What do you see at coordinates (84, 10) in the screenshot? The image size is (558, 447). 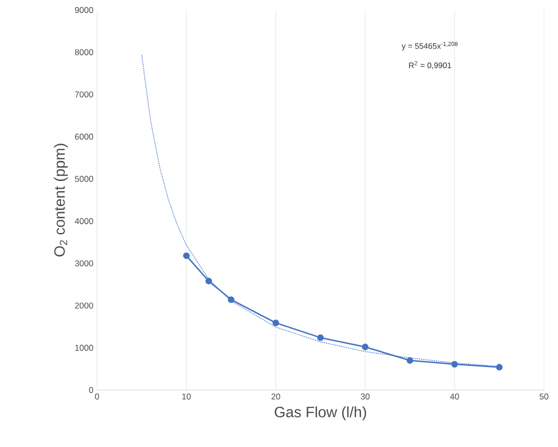 I see `y-tick-label: 9000` at bounding box center [84, 10].